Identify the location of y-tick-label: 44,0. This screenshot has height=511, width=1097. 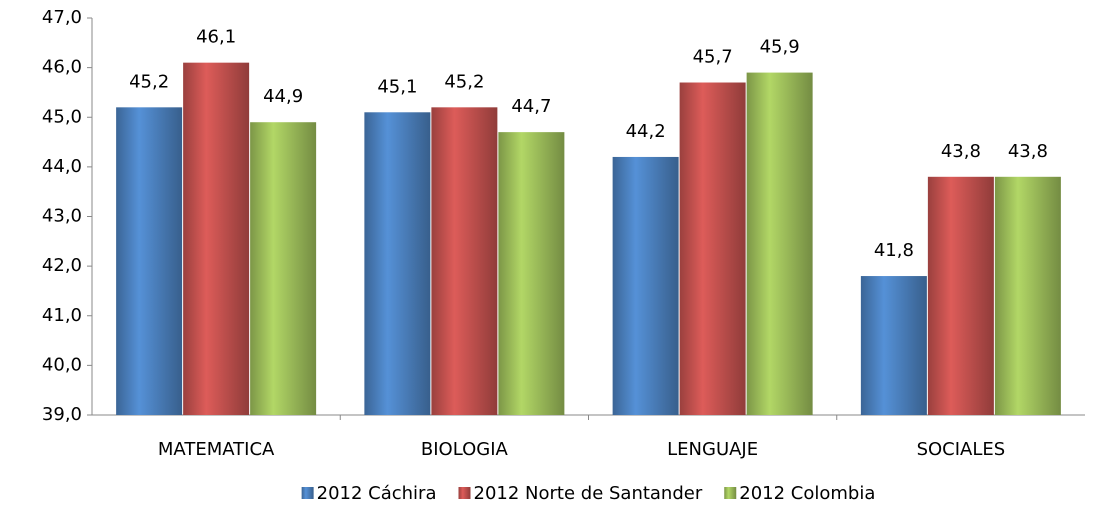
(62, 166).